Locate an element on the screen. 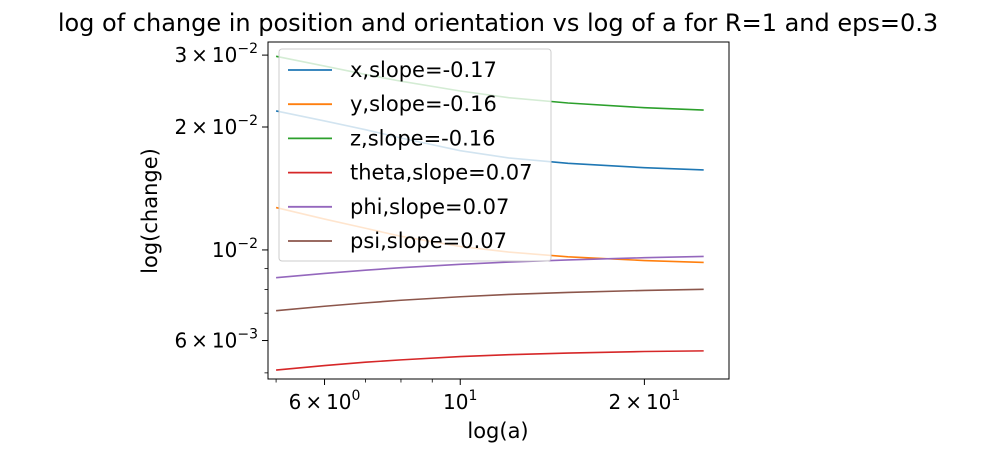 The image size is (997, 452). legend-label: phi,slope=0.07 is located at coordinates (429, 207).